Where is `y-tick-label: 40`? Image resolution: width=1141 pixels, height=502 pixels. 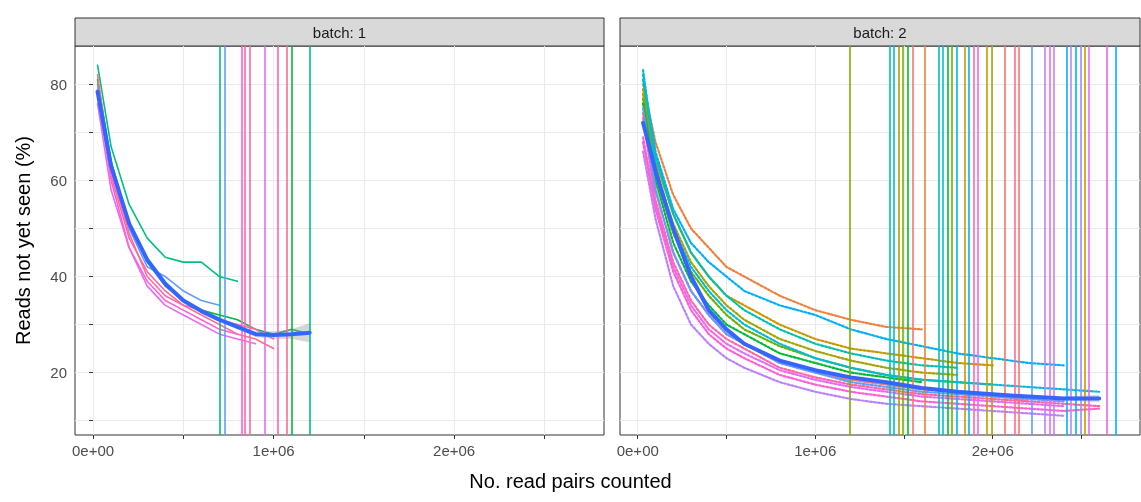
y-tick-label: 40 is located at coordinates (58, 277).